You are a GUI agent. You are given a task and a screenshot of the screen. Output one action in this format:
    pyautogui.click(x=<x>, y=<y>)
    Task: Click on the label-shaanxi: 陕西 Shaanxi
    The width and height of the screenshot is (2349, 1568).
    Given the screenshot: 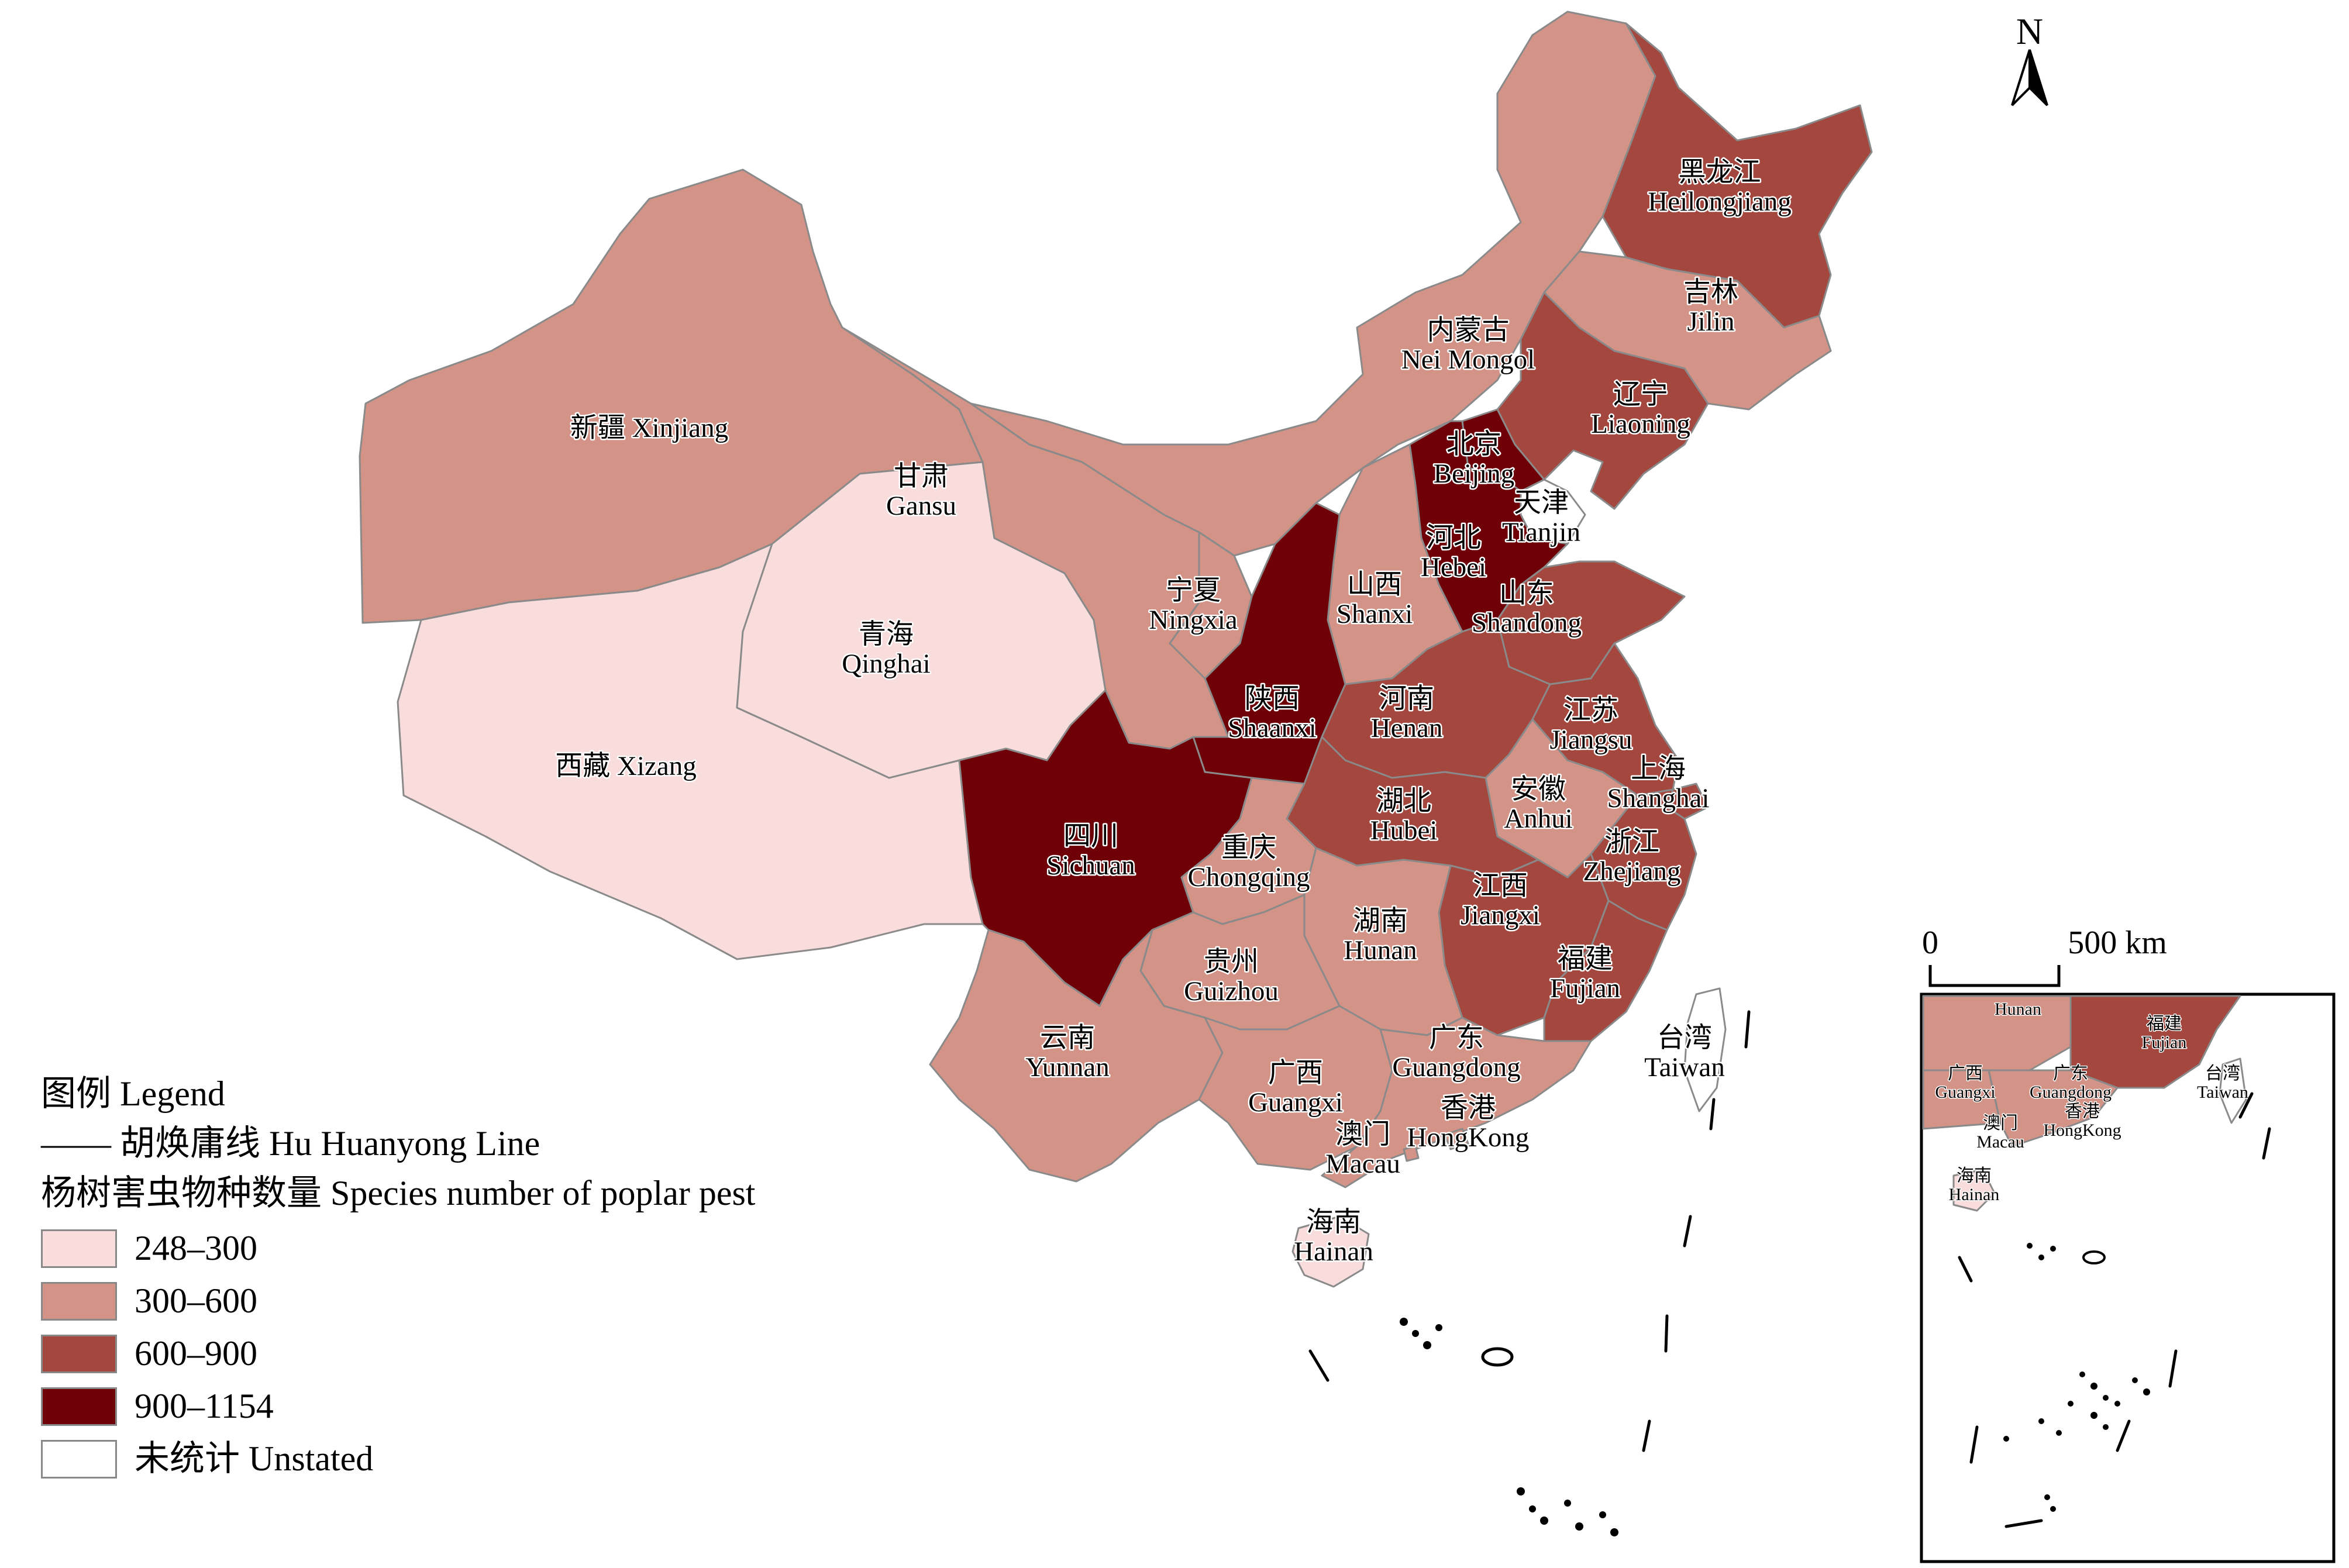 What is the action you would take?
    pyautogui.click(x=1272, y=713)
    